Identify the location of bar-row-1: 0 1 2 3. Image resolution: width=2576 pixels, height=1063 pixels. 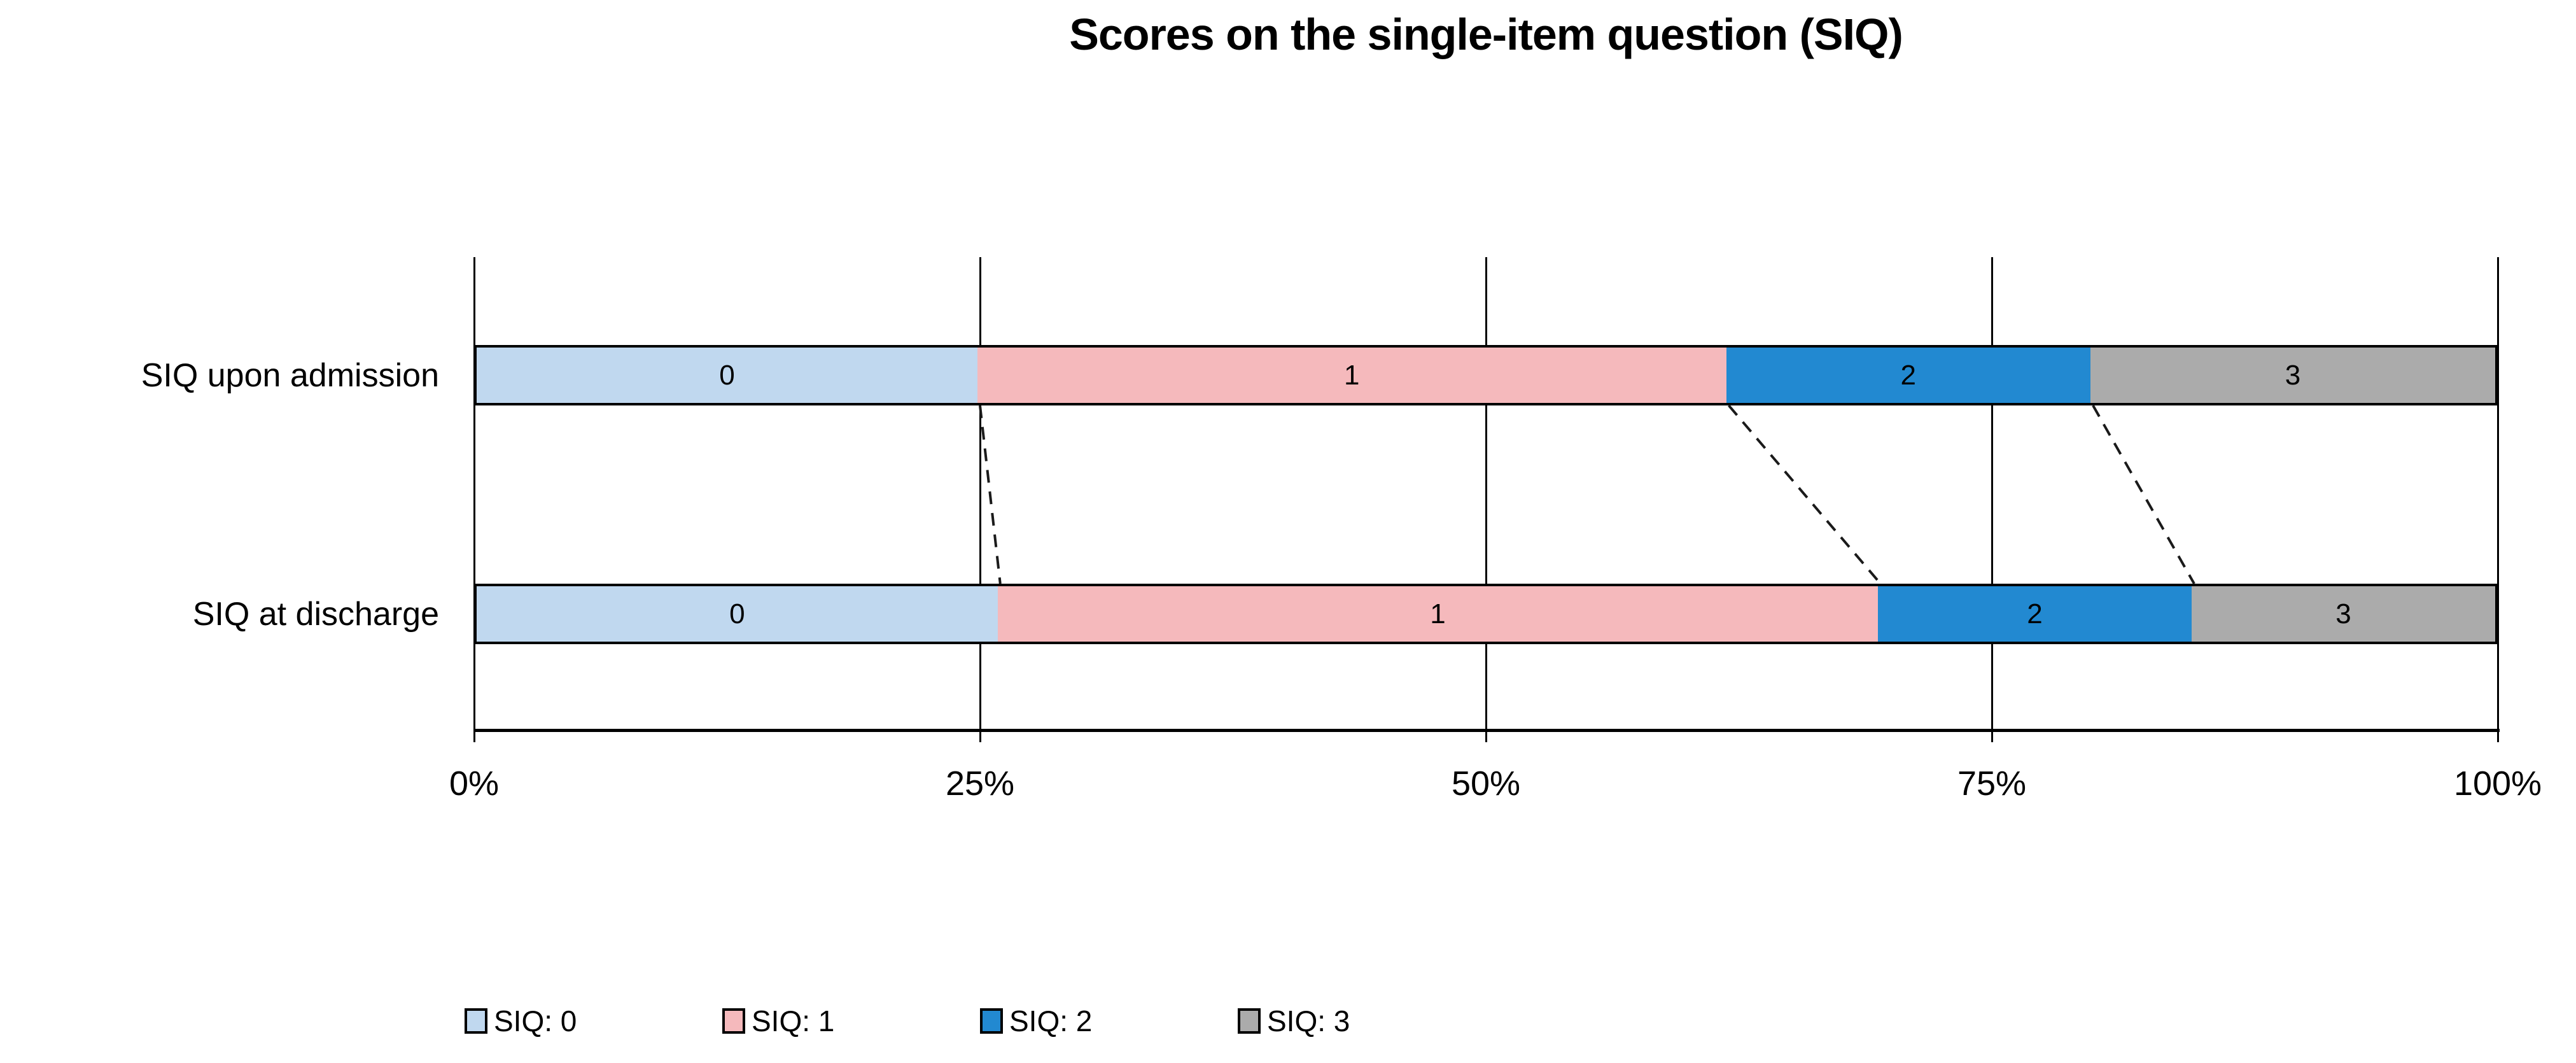
(1486, 614).